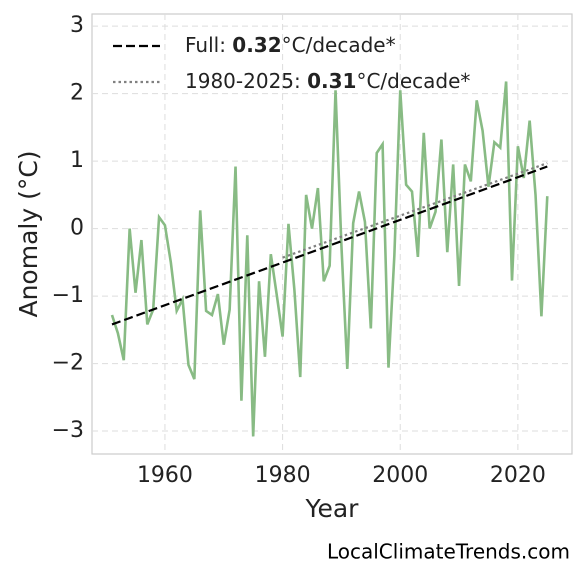  Describe the element at coordinates (77, 93) in the screenshot. I see `y-tick-label: 2` at that location.